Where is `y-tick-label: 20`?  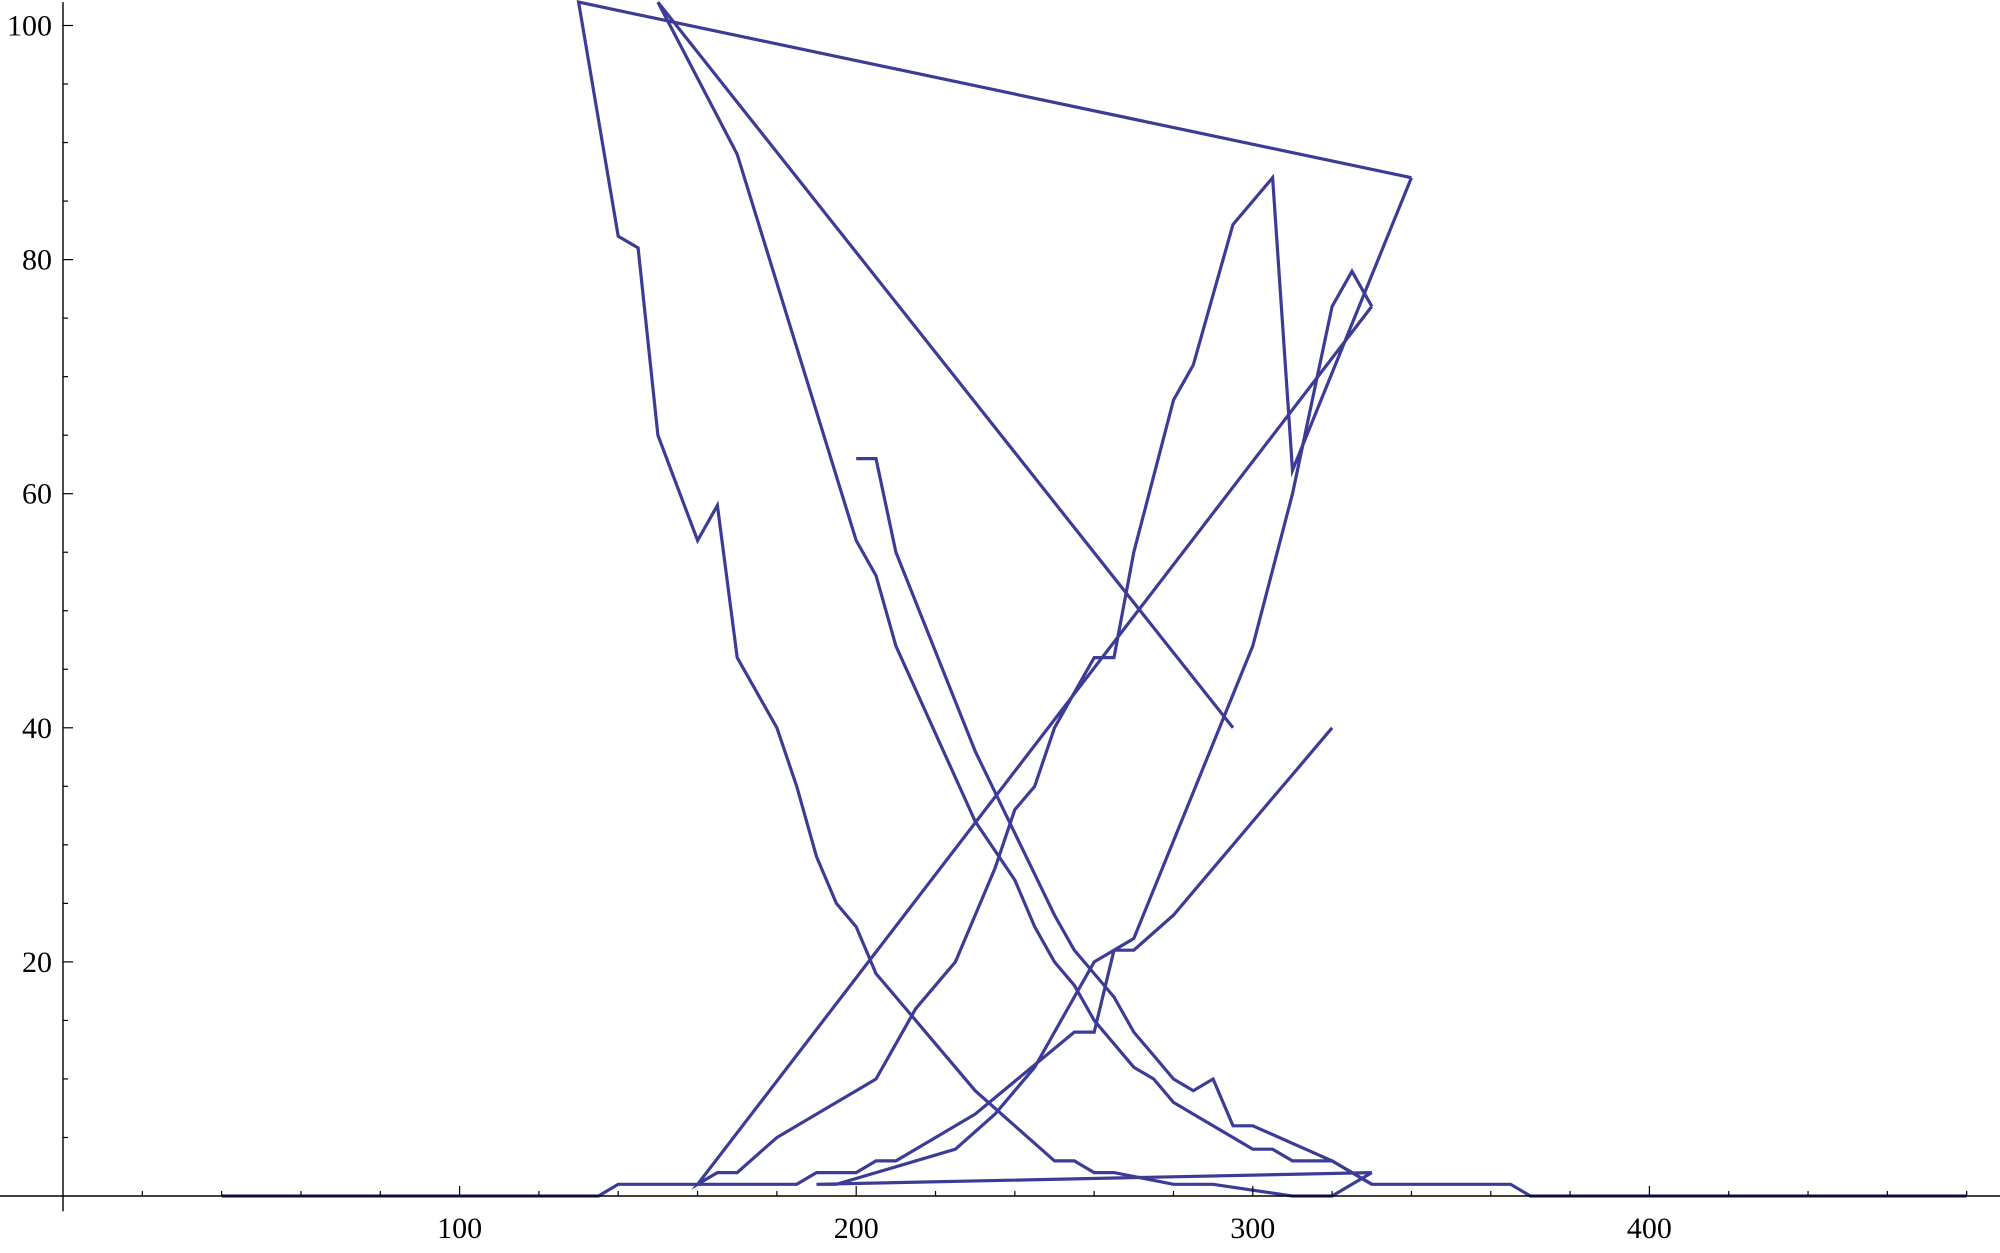
y-tick-label: 20 is located at coordinates (37, 962).